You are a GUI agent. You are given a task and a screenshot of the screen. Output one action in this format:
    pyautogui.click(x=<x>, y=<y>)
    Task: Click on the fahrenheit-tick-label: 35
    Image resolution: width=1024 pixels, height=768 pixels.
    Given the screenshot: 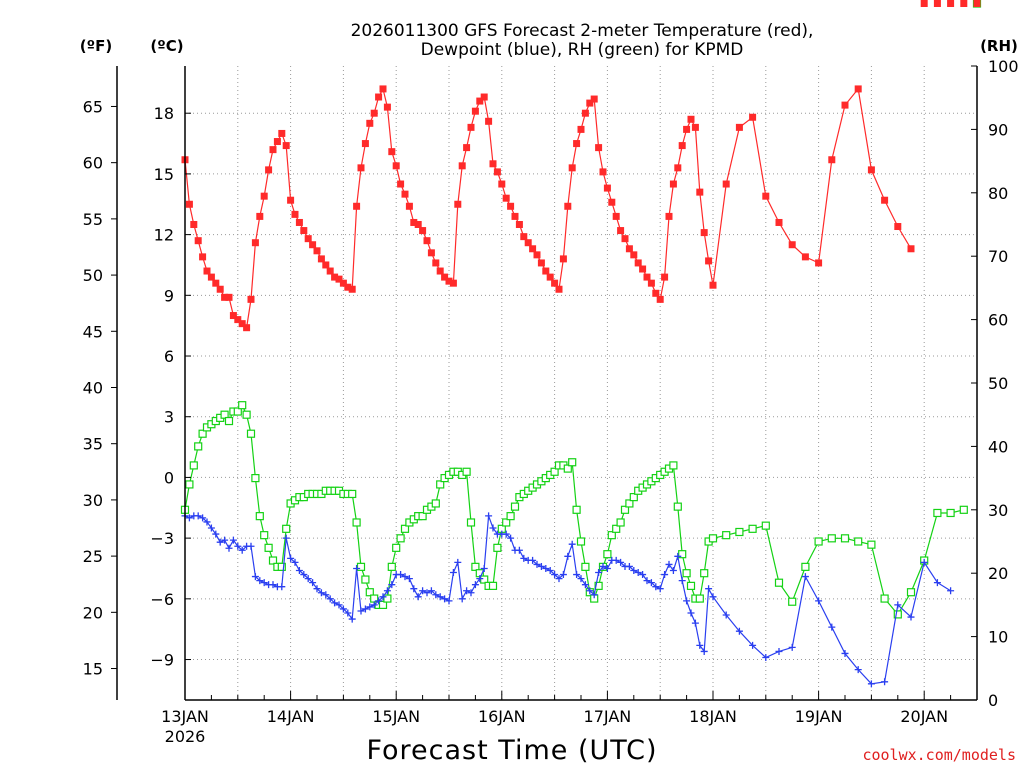 What is the action you would take?
    pyautogui.click(x=93, y=444)
    